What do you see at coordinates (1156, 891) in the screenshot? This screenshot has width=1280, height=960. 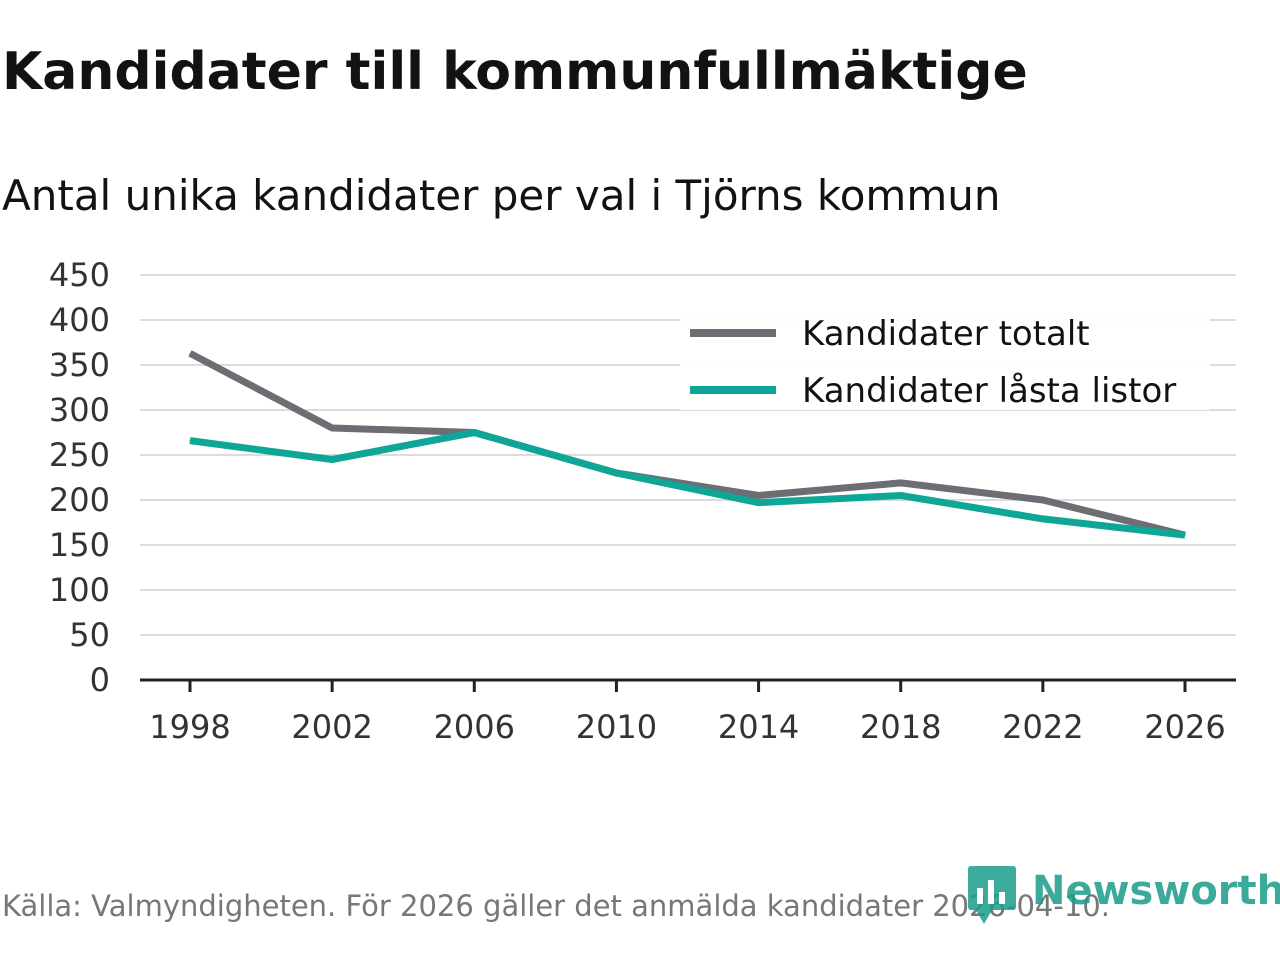 I see `logo-wordmark: Newsworthy` at bounding box center [1156, 891].